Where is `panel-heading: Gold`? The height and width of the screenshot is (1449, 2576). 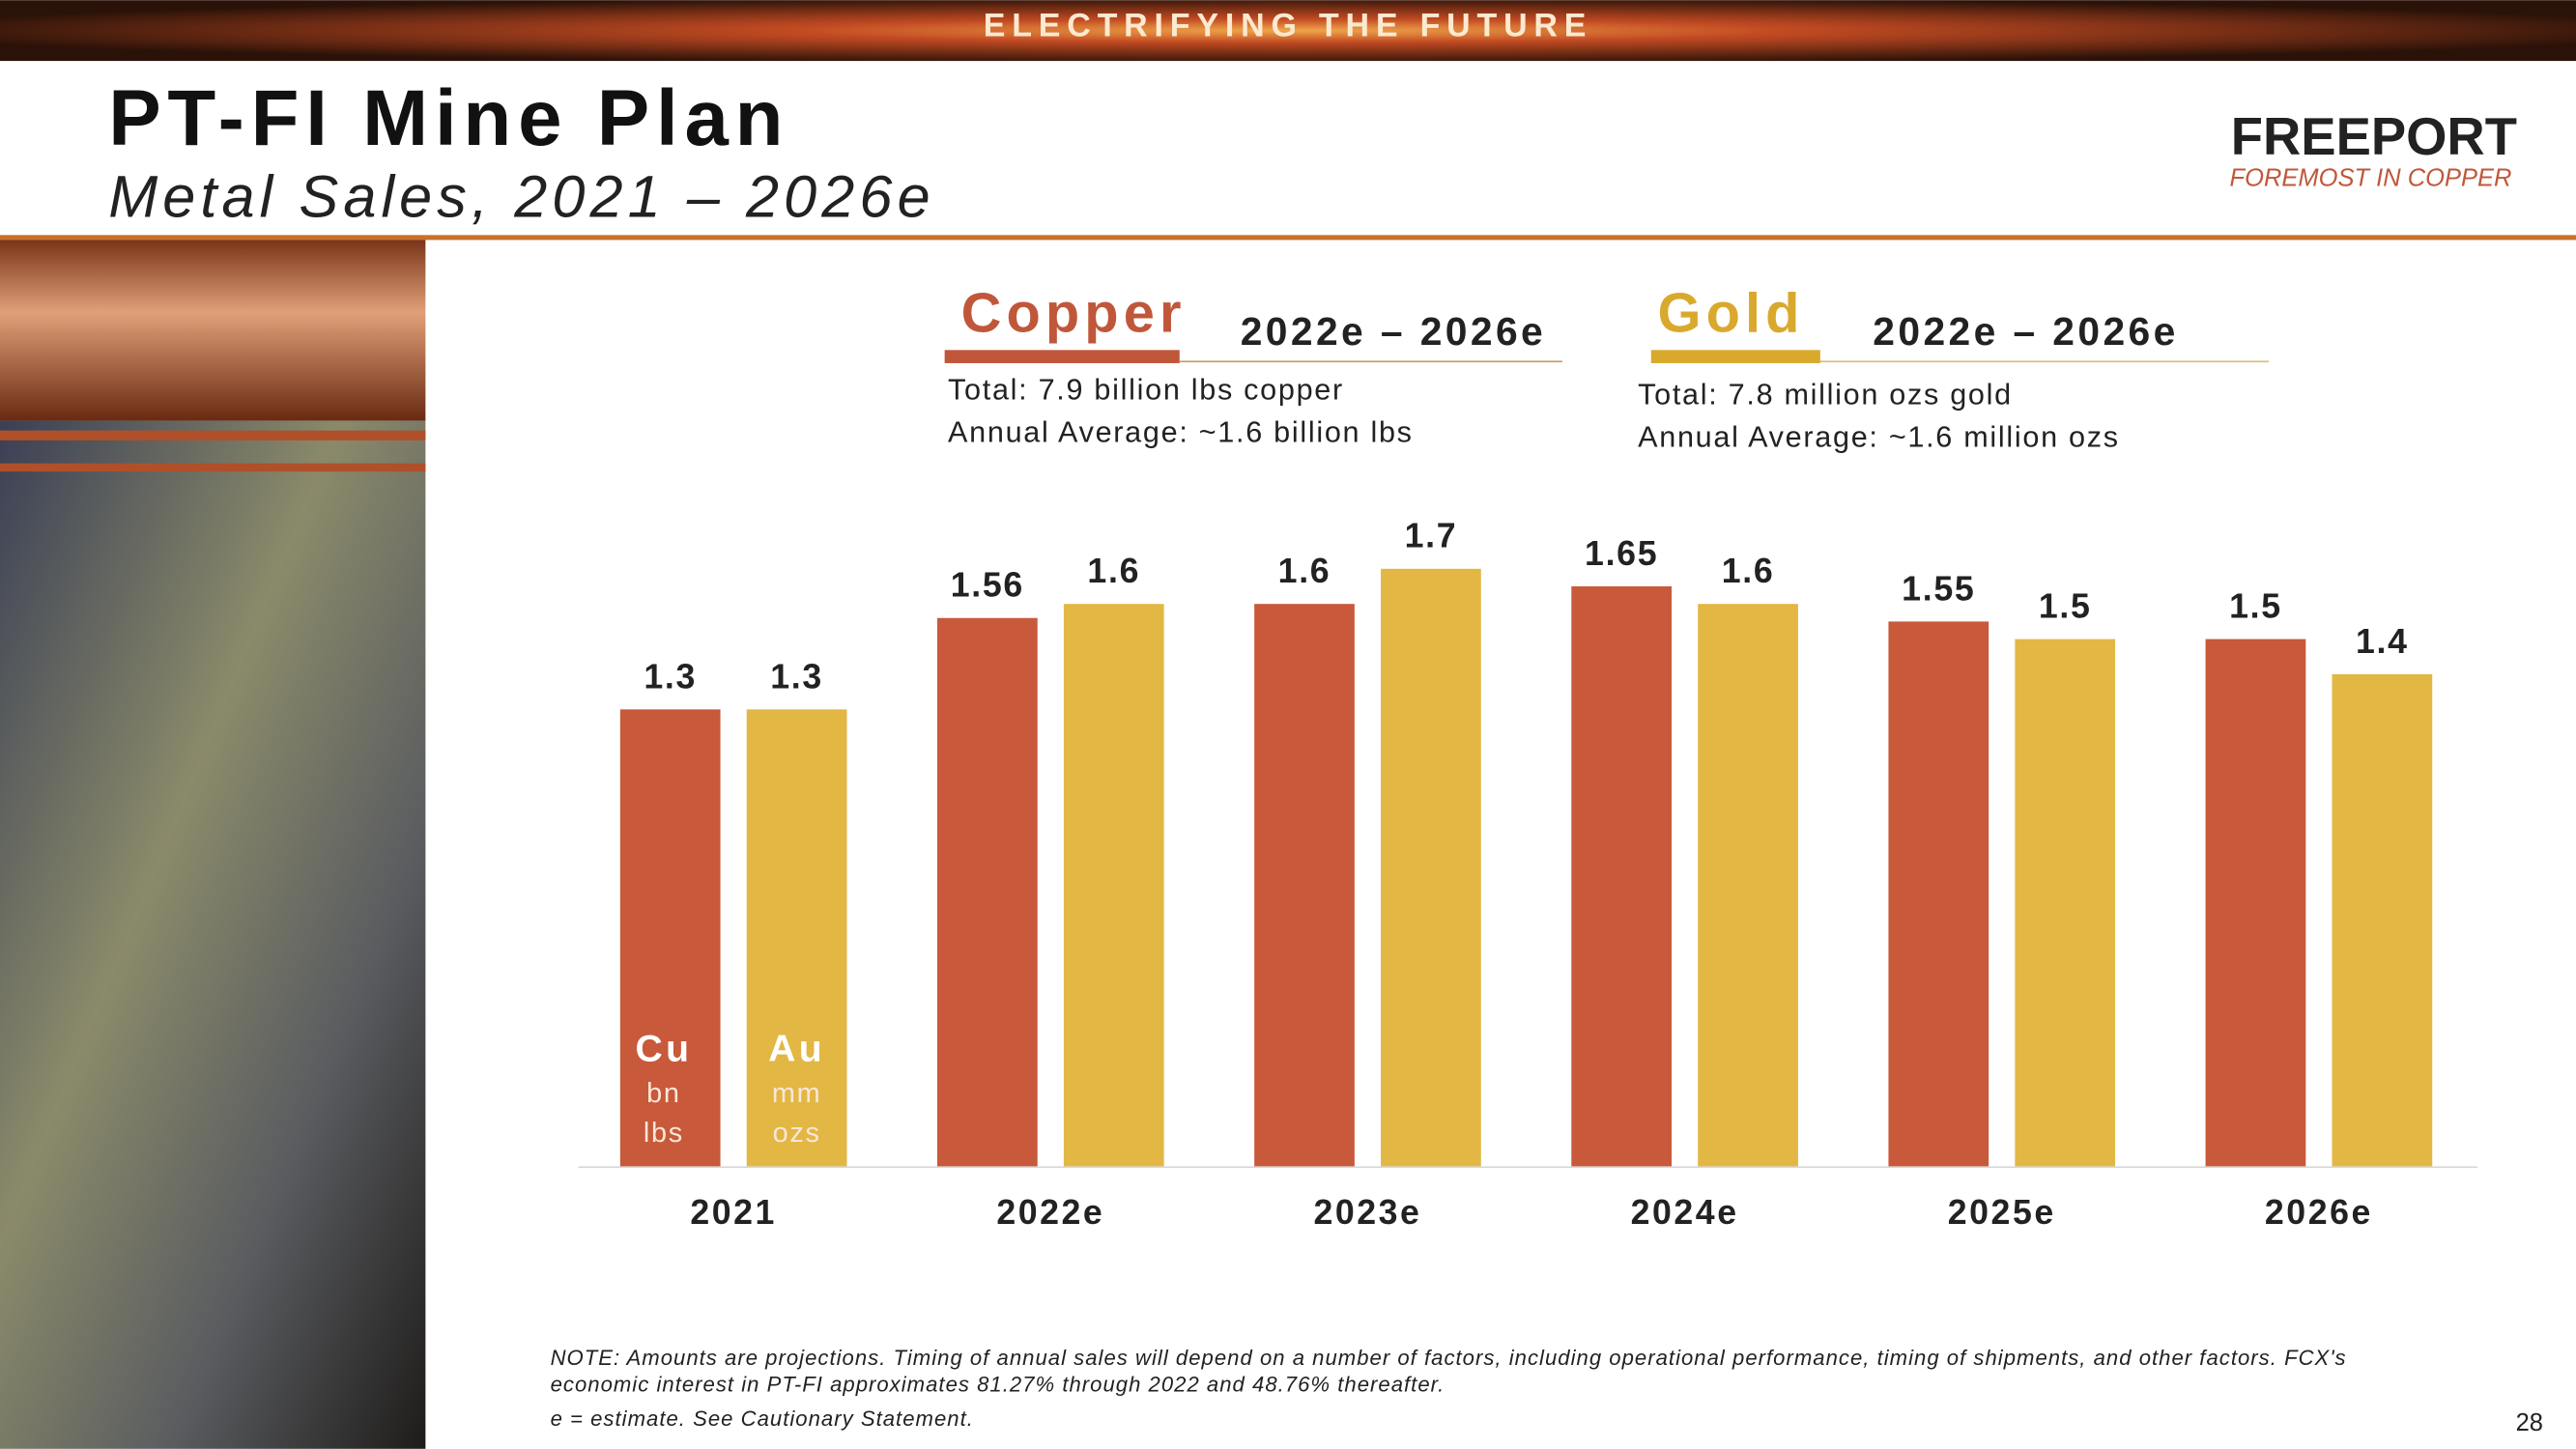 panel-heading: Gold is located at coordinates (1732, 314).